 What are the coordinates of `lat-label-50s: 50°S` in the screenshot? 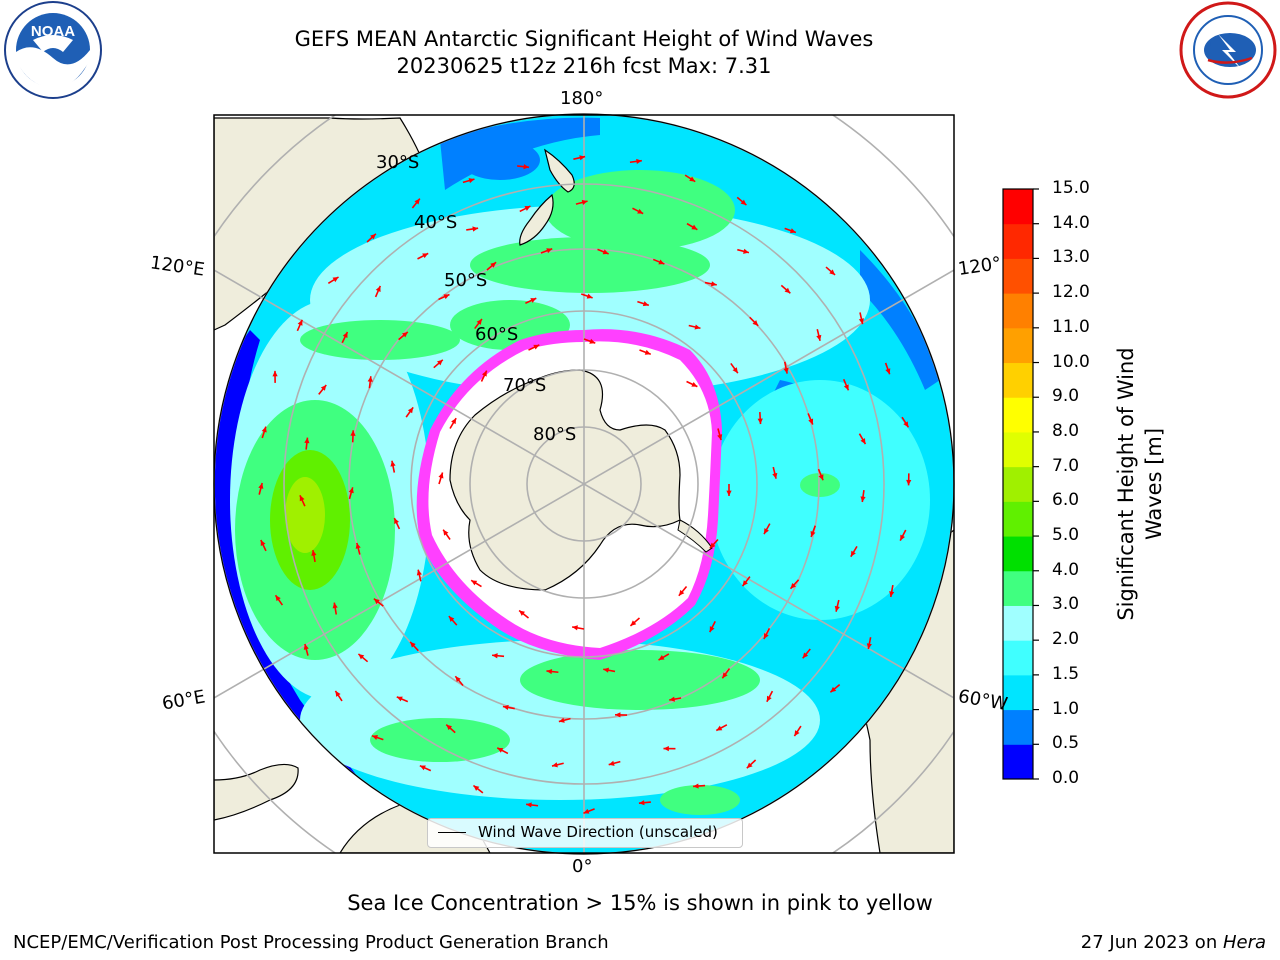 It's located at (466, 280).